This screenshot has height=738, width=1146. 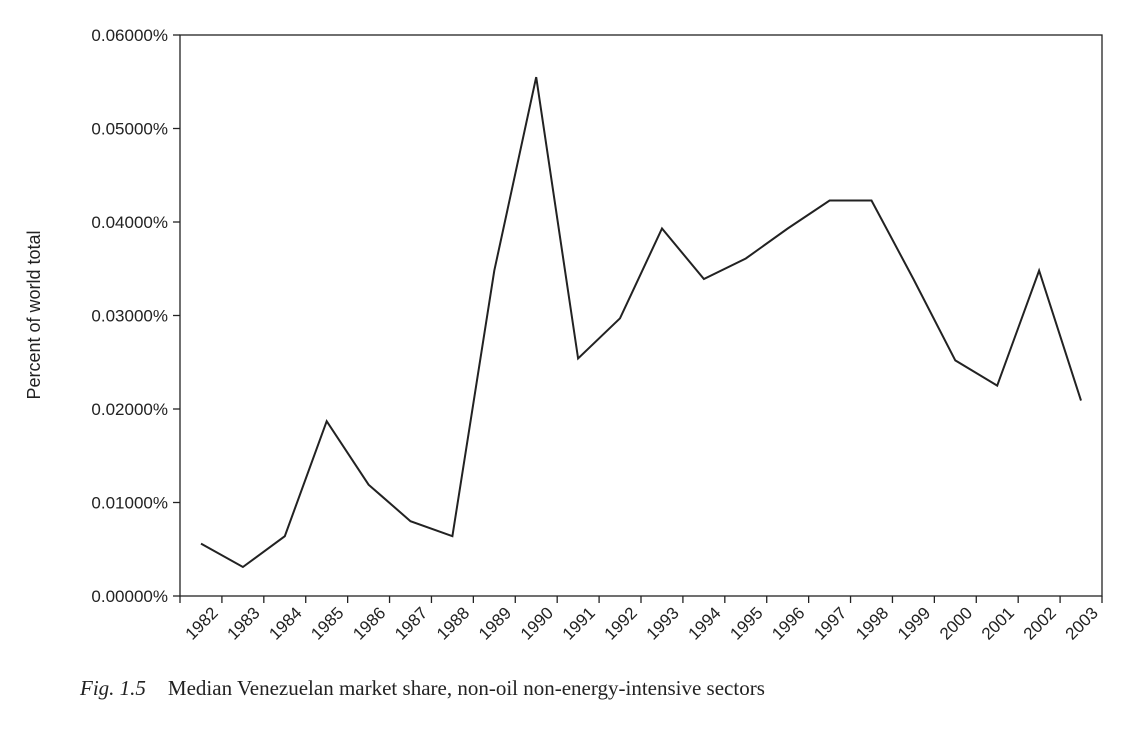 What do you see at coordinates (411, 623) in the screenshot?
I see `x-tick-label: 1987` at bounding box center [411, 623].